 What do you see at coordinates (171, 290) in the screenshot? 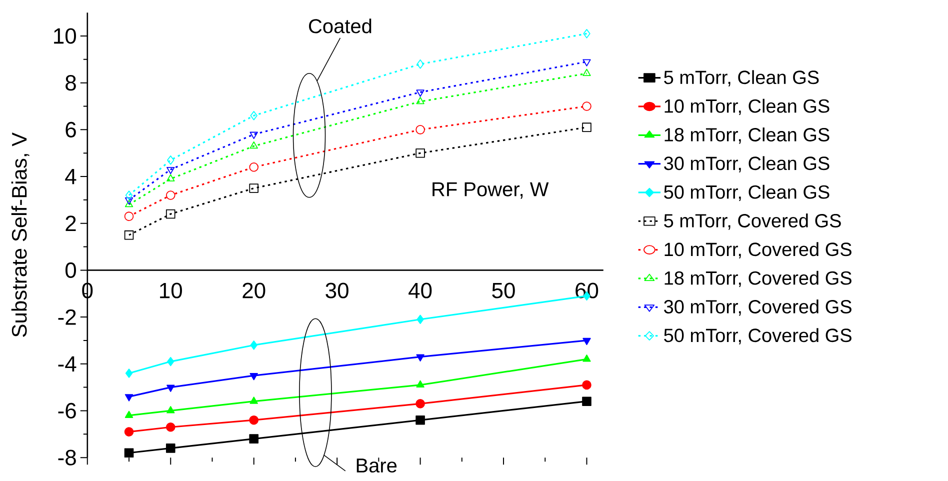
I see `x-tick-label: 10` at bounding box center [171, 290].